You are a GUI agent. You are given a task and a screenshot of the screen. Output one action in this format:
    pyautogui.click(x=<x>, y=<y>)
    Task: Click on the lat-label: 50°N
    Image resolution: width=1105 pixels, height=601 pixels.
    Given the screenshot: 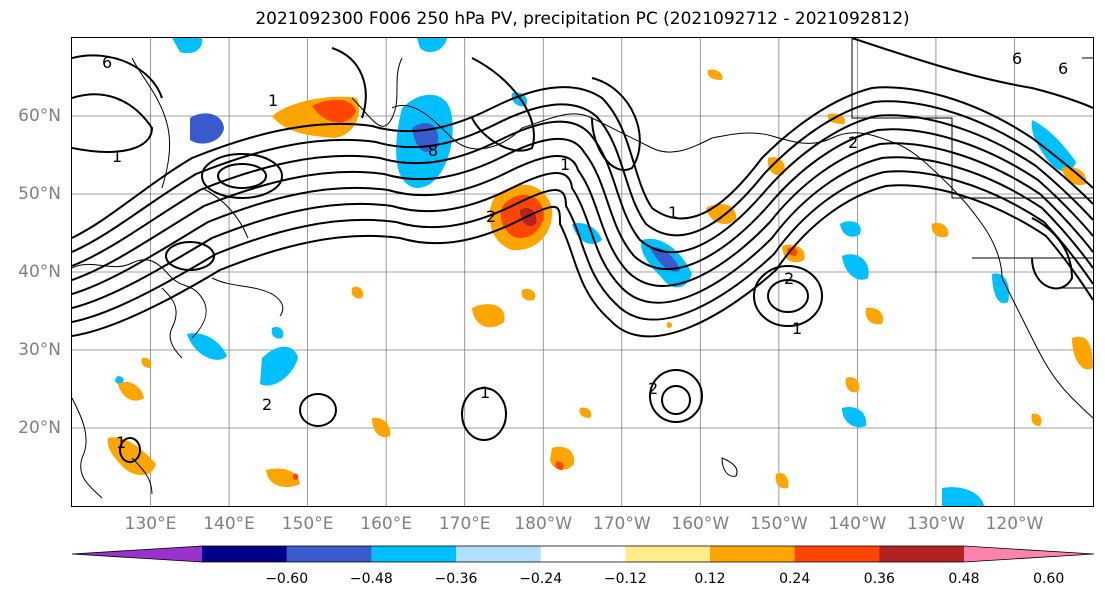 What is the action you would take?
    pyautogui.click(x=39, y=194)
    